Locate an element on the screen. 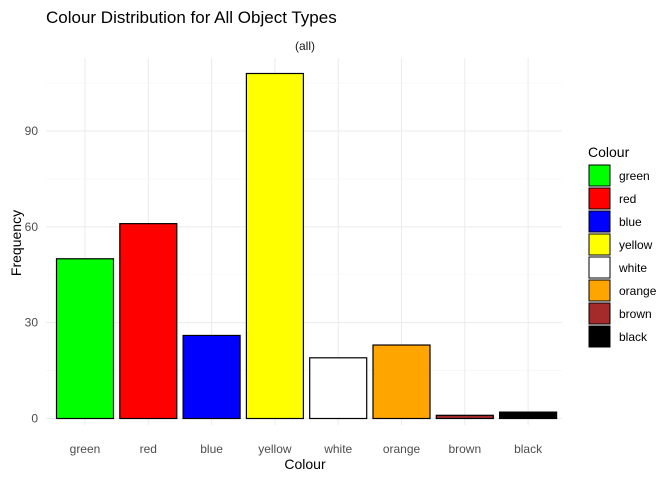 This screenshot has width=672, height=480. x-tick-label: blue is located at coordinates (211, 449).